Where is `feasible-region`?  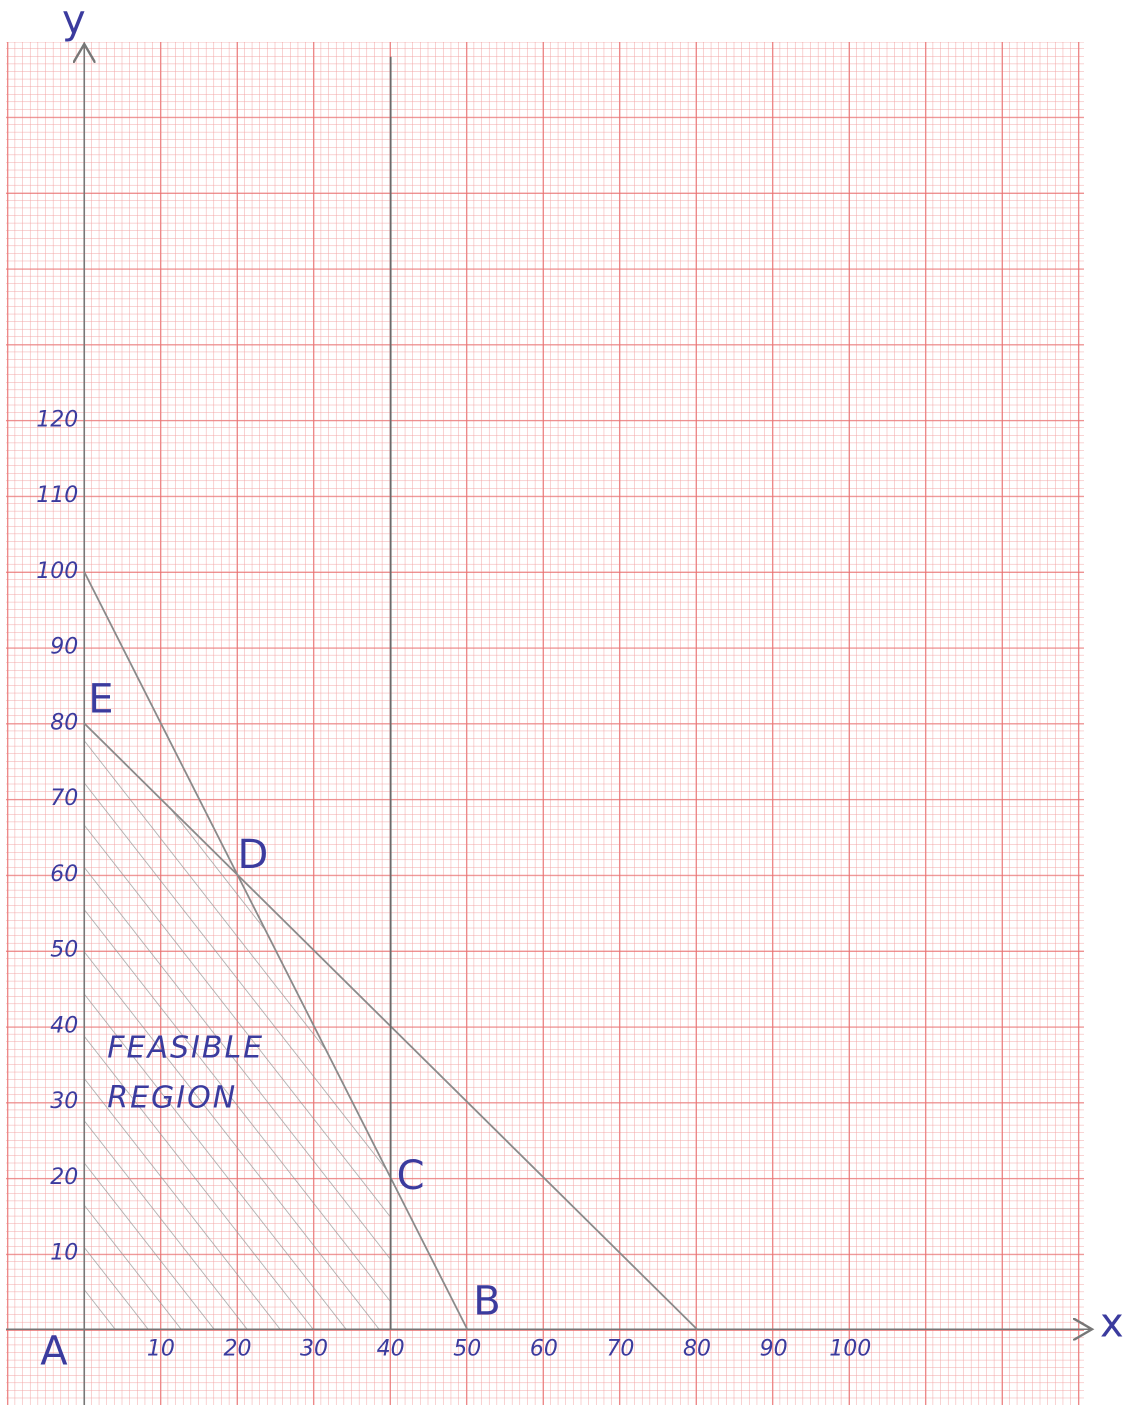 feasible-region is located at coordinates (237, 1026).